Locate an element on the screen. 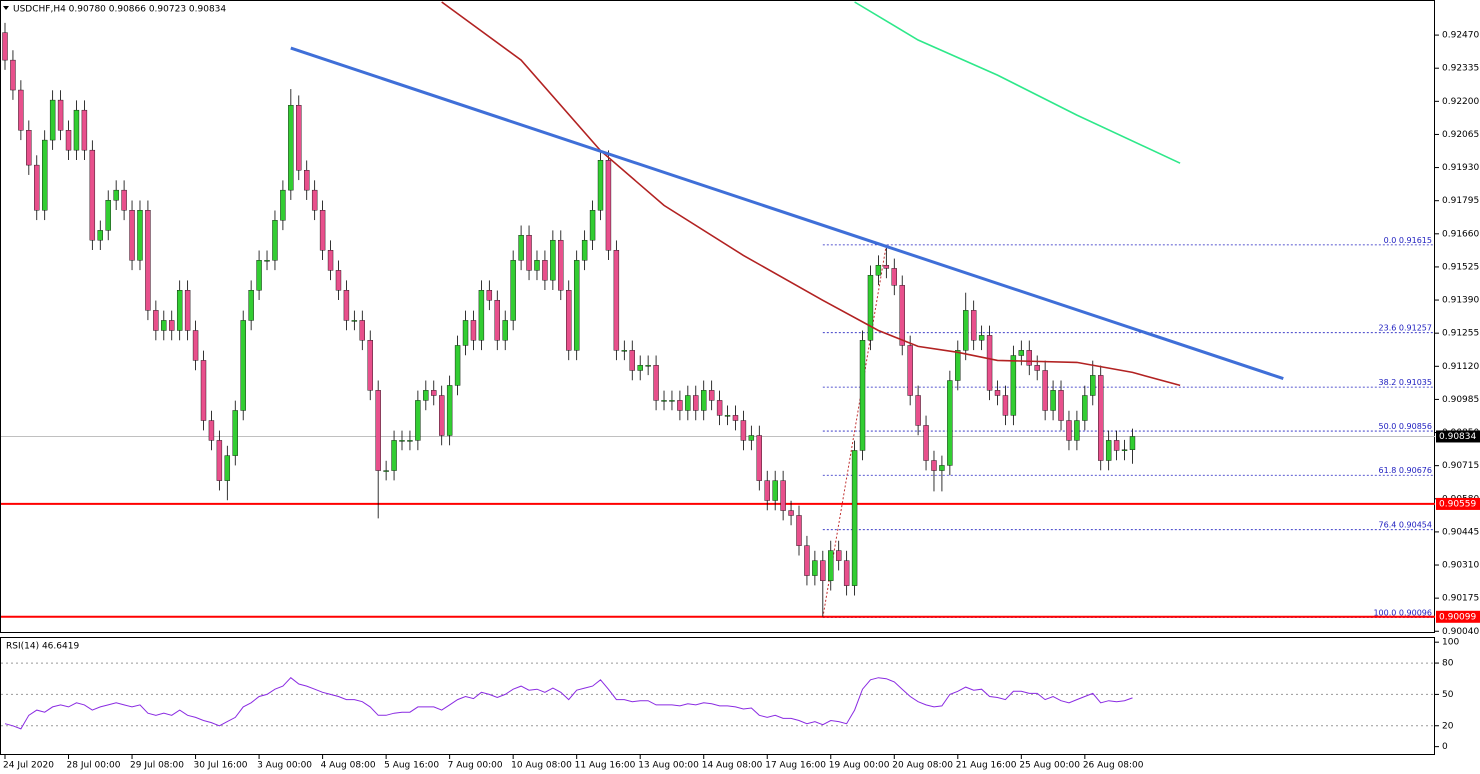  y-tick-label: 0.92335 is located at coordinates (1460, 69).